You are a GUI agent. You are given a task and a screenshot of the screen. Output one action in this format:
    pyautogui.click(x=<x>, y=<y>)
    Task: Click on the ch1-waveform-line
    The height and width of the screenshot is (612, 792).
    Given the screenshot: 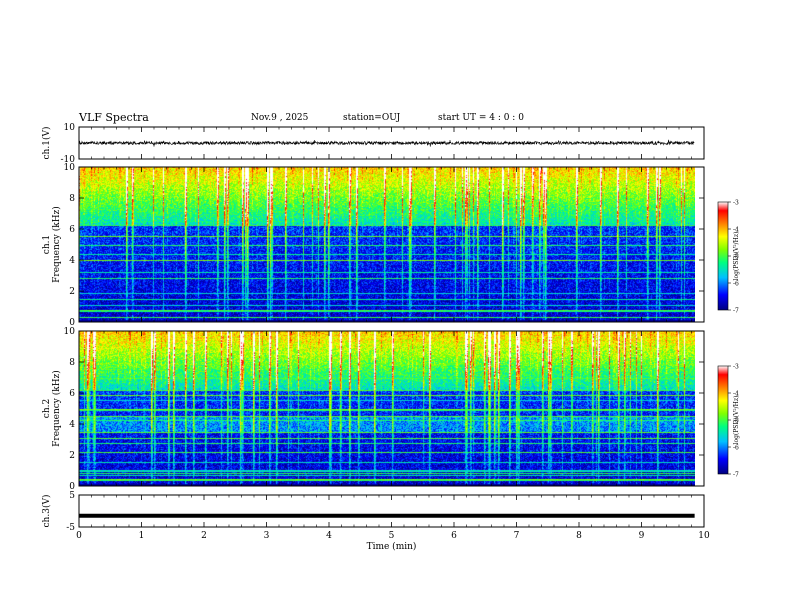 What is the action you would take?
    pyautogui.click(x=386, y=143)
    